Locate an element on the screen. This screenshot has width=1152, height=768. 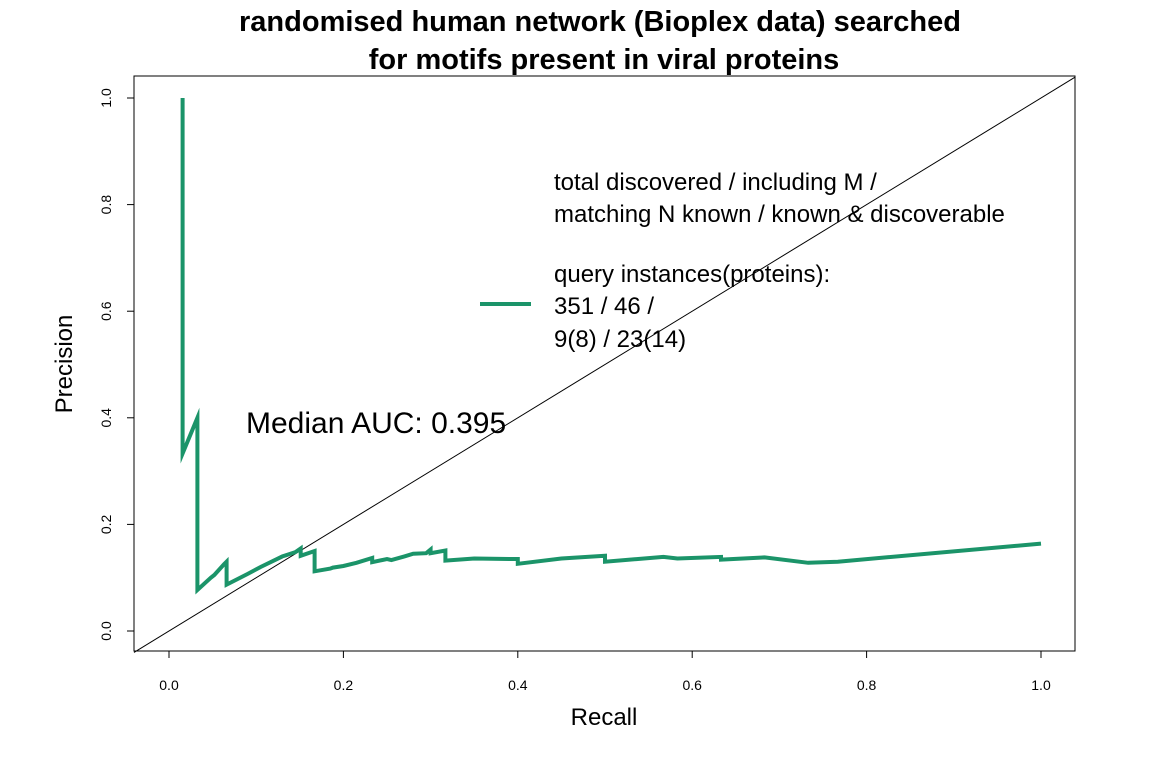
x-tick-label: 0.4 is located at coordinates (518, 685).